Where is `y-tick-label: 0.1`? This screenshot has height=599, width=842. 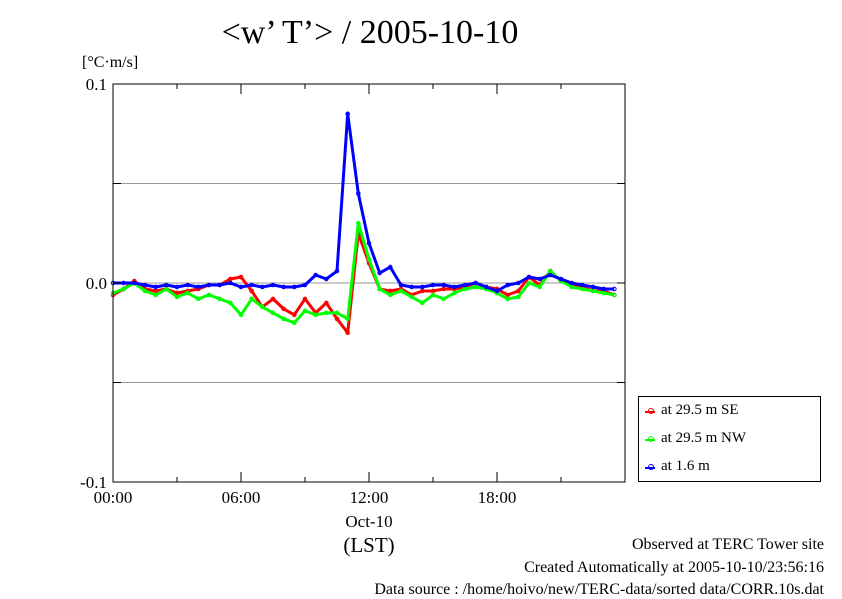 y-tick-label: 0.1 is located at coordinates (96, 84).